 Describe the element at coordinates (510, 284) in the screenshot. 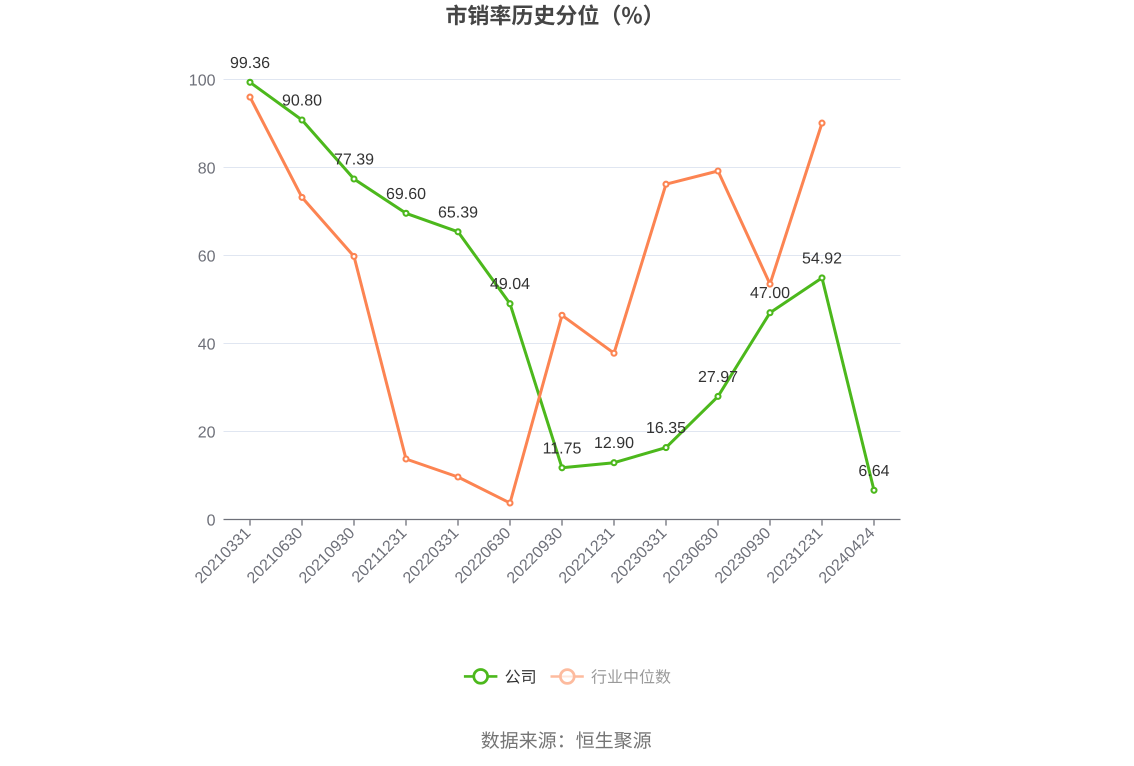

I see `svg-text: 49.04` at that location.